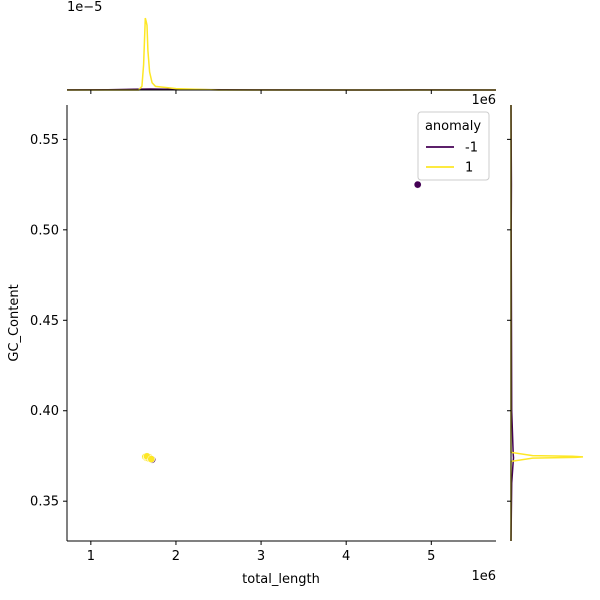  Describe the element at coordinates (471, 148) in the screenshot. I see `legend-label: -1` at that location.